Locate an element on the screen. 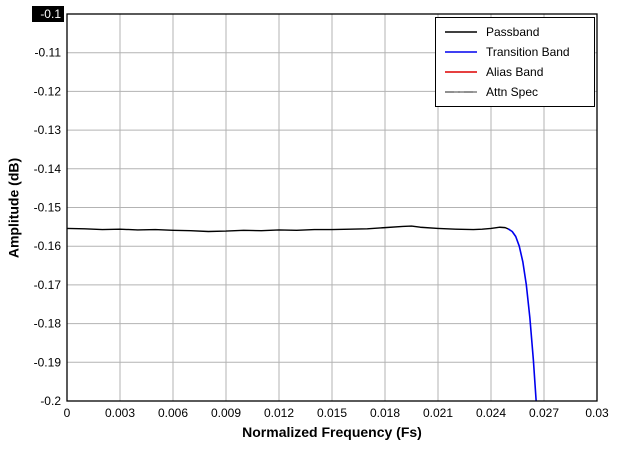 The width and height of the screenshot is (621, 454). x-axis-title: Normalized Frequency (Fs) is located at coordinates (332, 432).